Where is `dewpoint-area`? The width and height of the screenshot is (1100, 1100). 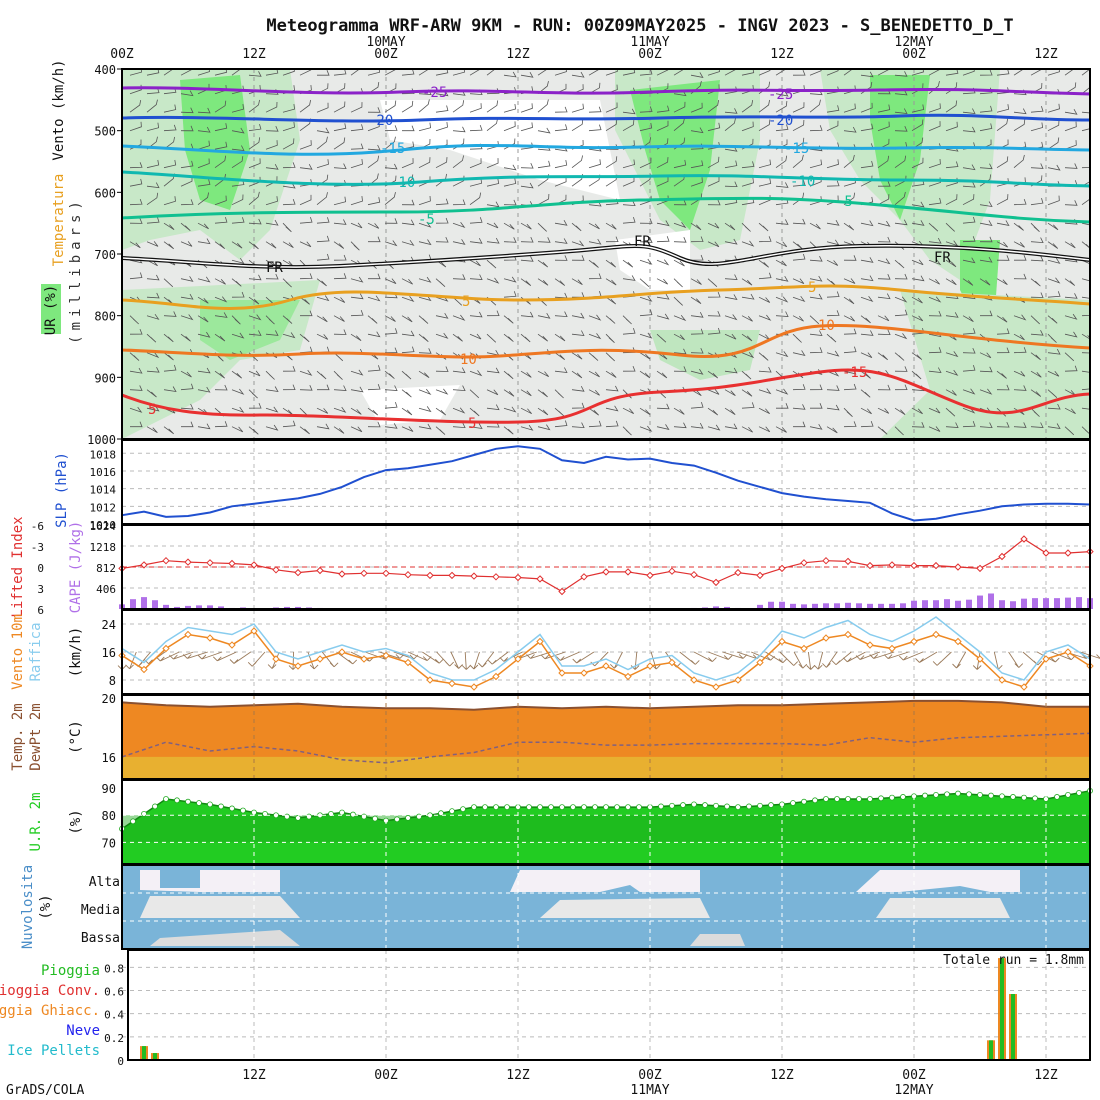 dewpoint-area is located at coordinates (606, 767).